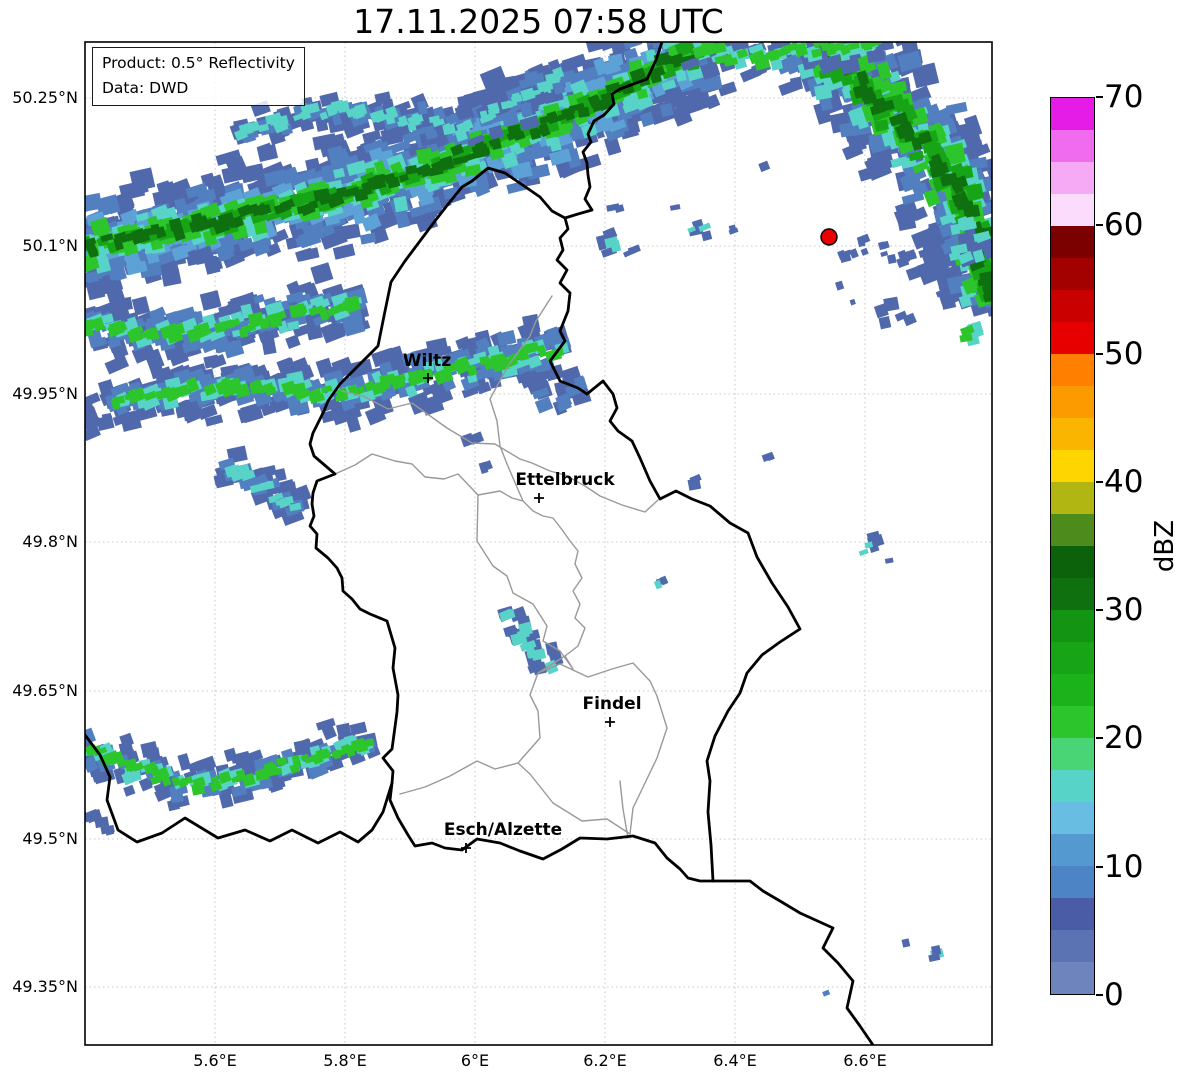 This screenshot has height=1081, width=1184. I want to click on y-tick-label: 49.35°N, so click(45, 986).